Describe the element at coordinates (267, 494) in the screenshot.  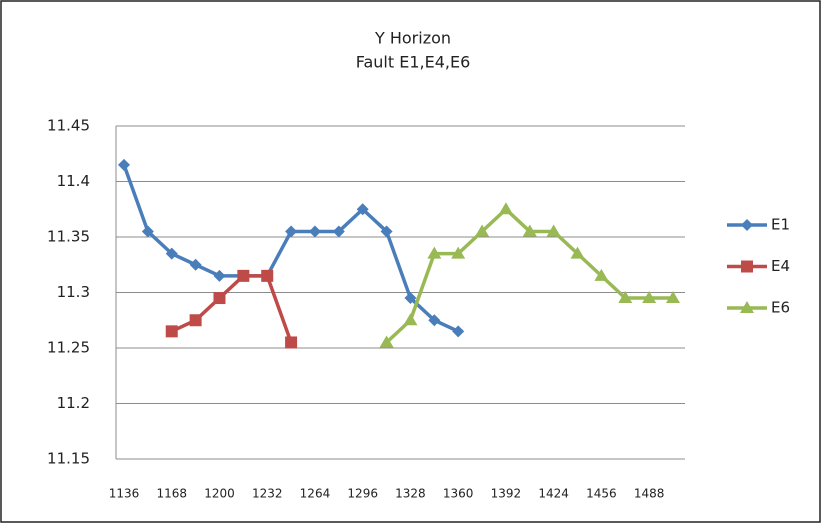
I see `x-tick-label: 1232` at that location.